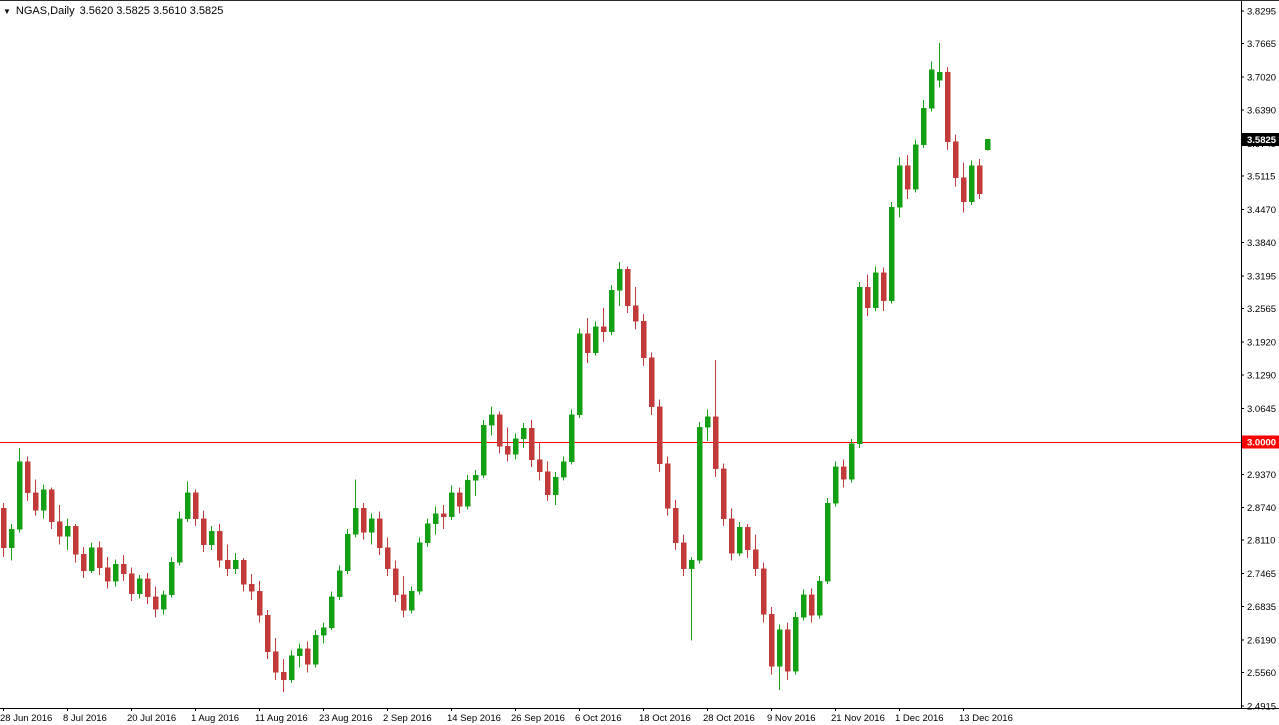  I want to click on y-axis-label: 2.9370, so click(1261, 475).